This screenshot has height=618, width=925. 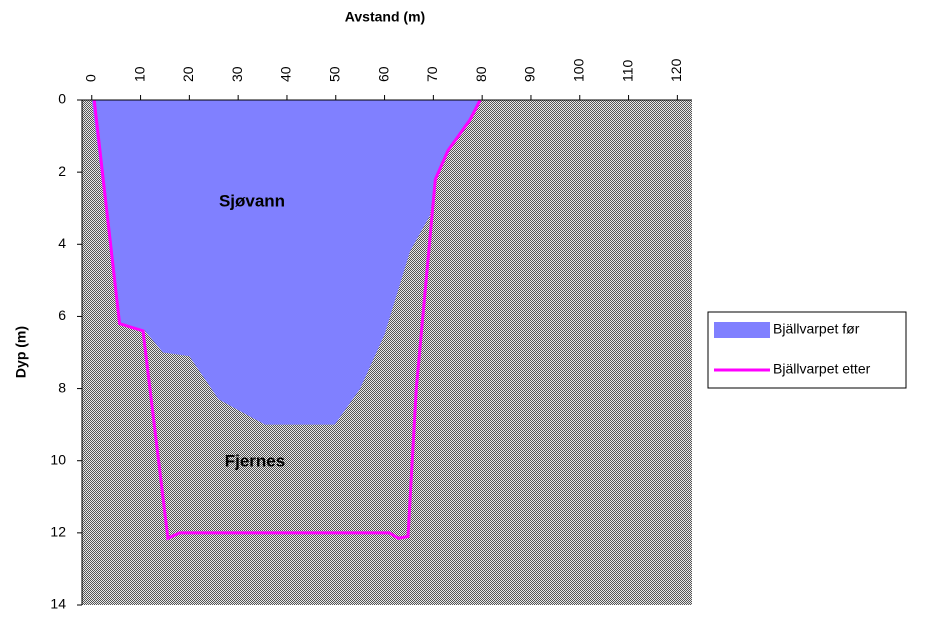 I want to click on x-tick-label: 20, so click(x=188, y=74).